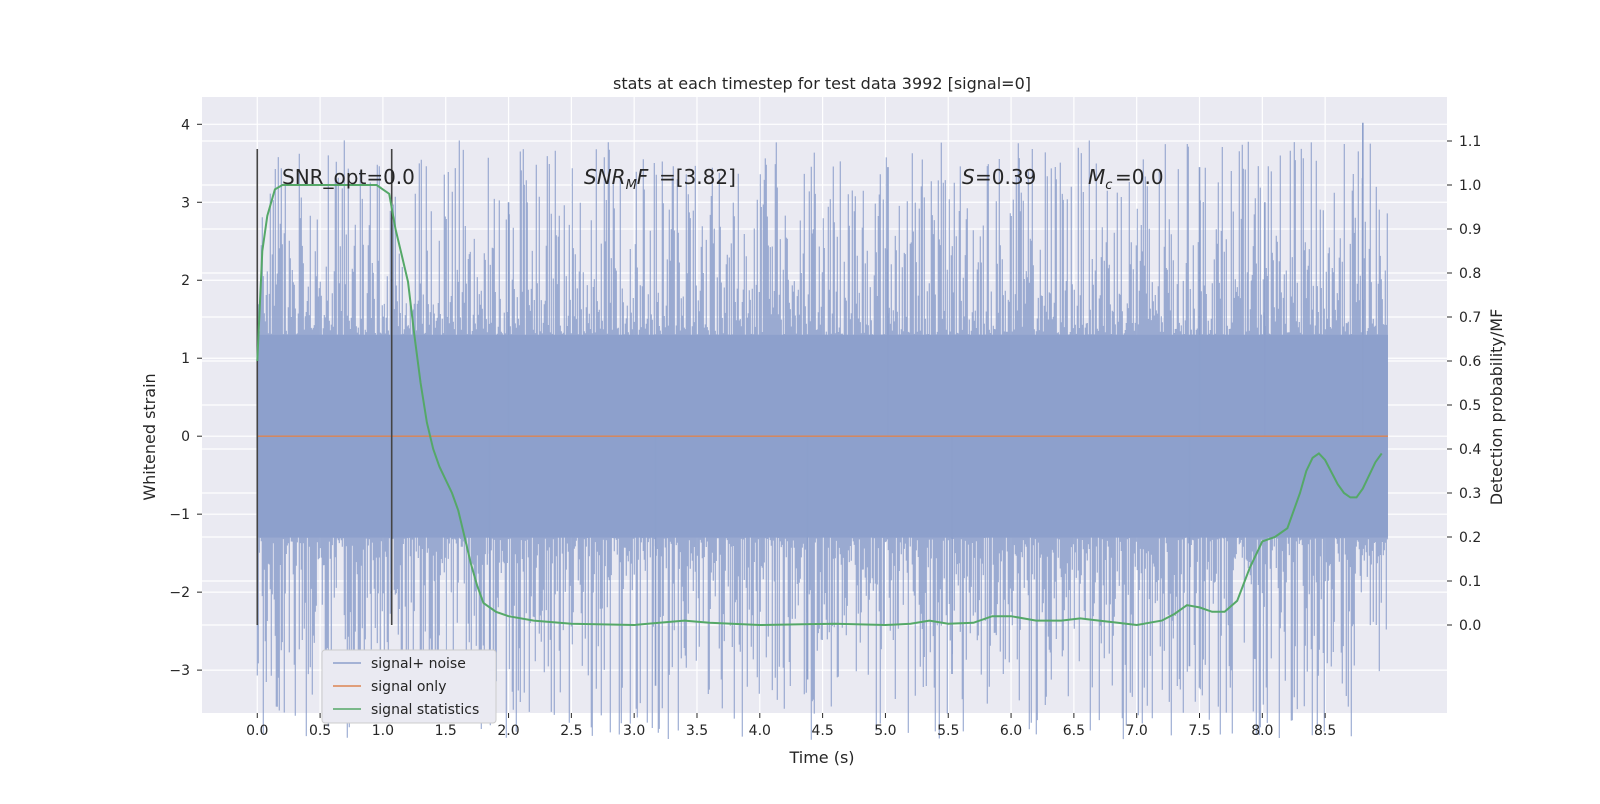 The width and height of the screenshot is (1600, 804). What do you see at coordinates (320, 731) in the screenshot?
I see `x-tick-label-1: 0.5` at bounding box center [320, 731].